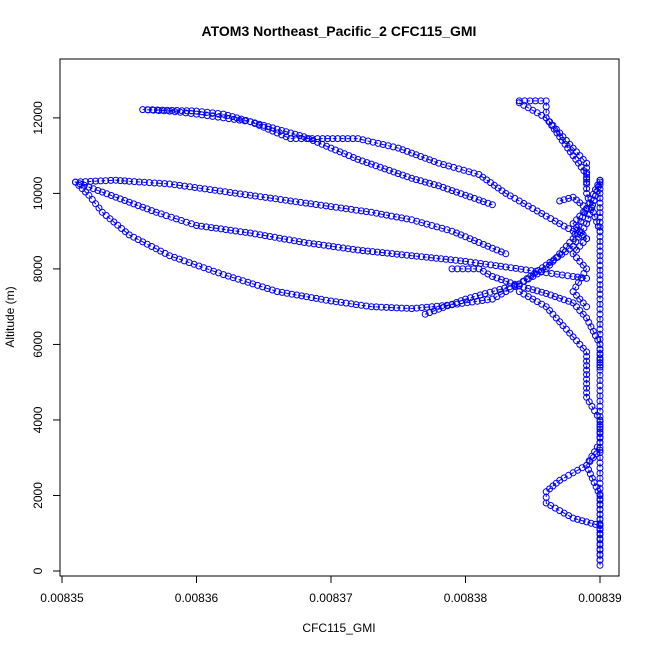 The width and height of the screenshot is (650, 650). I want to click on y-tick-label: 2000, so click(38, 495).